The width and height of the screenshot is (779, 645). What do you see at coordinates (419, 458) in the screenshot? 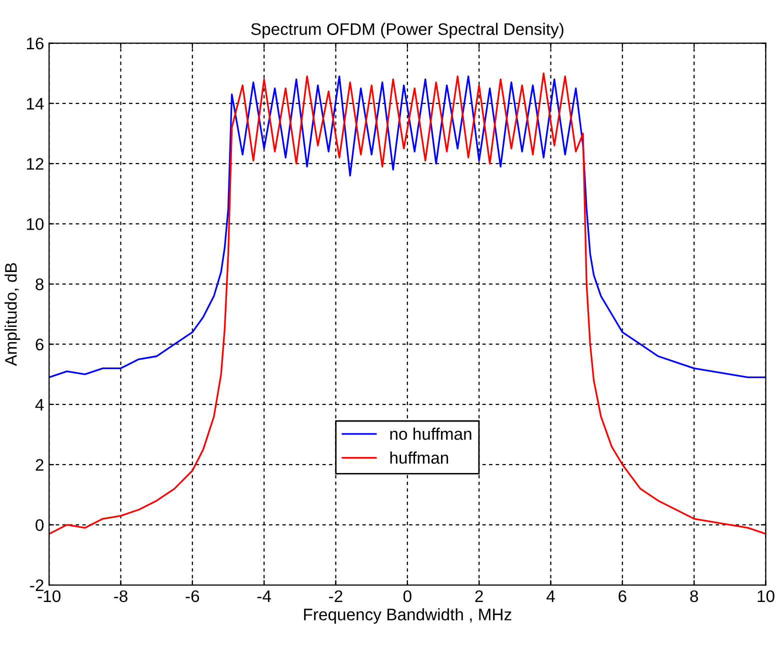
I see `legend-label: huffman` at bounding box center [419, 458].